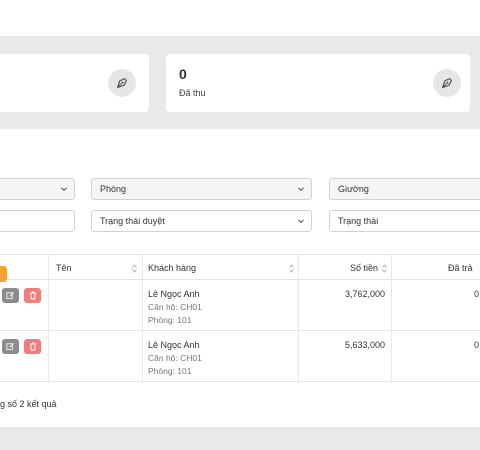  I want to click on status-input: Trạng thái, so click(404, 221).